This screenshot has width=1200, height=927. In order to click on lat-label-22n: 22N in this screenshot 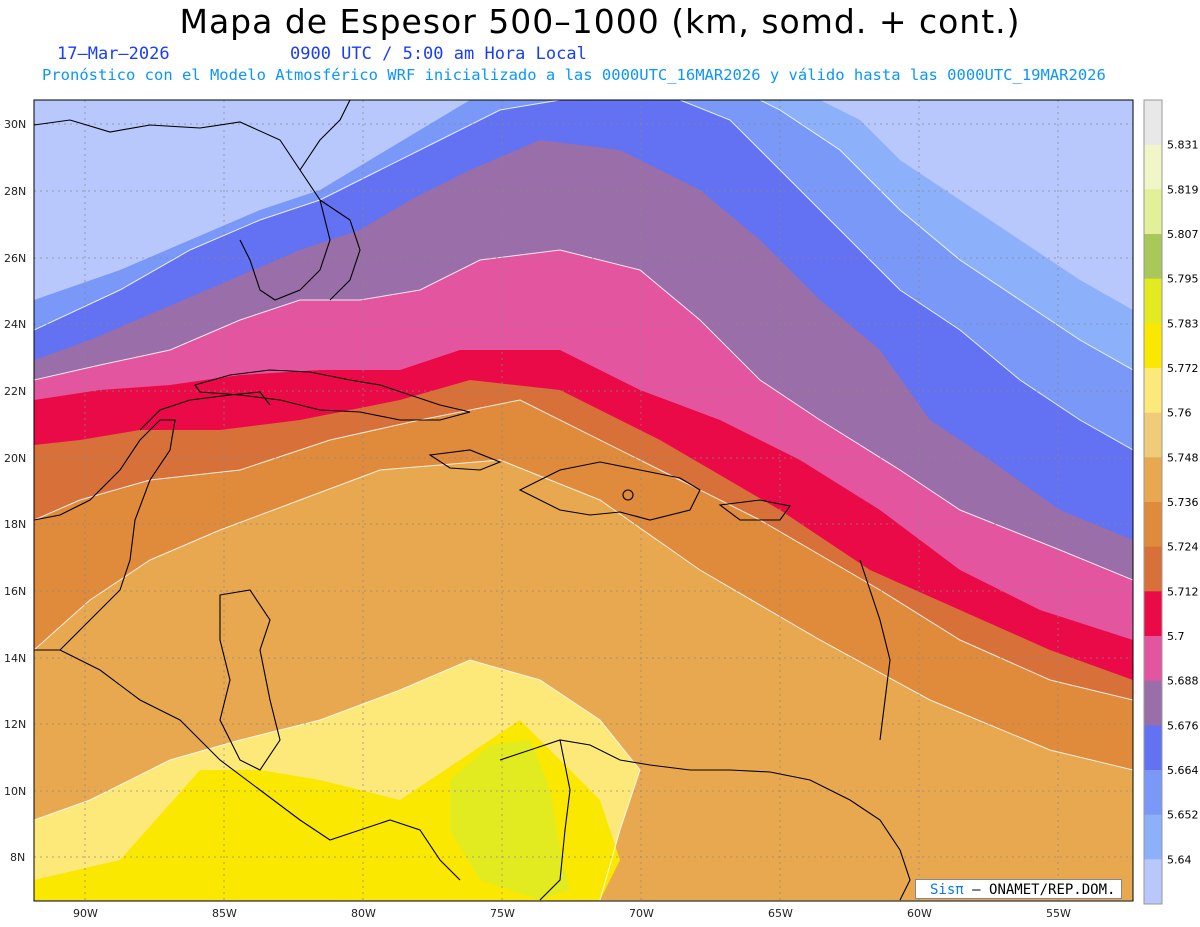, I will do `click(15, 391)`.